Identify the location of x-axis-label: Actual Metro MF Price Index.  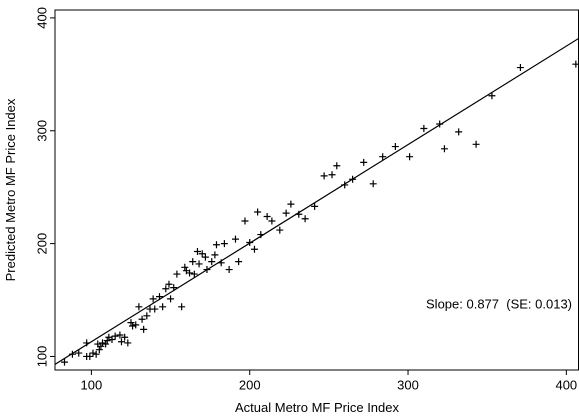
(317, 407).